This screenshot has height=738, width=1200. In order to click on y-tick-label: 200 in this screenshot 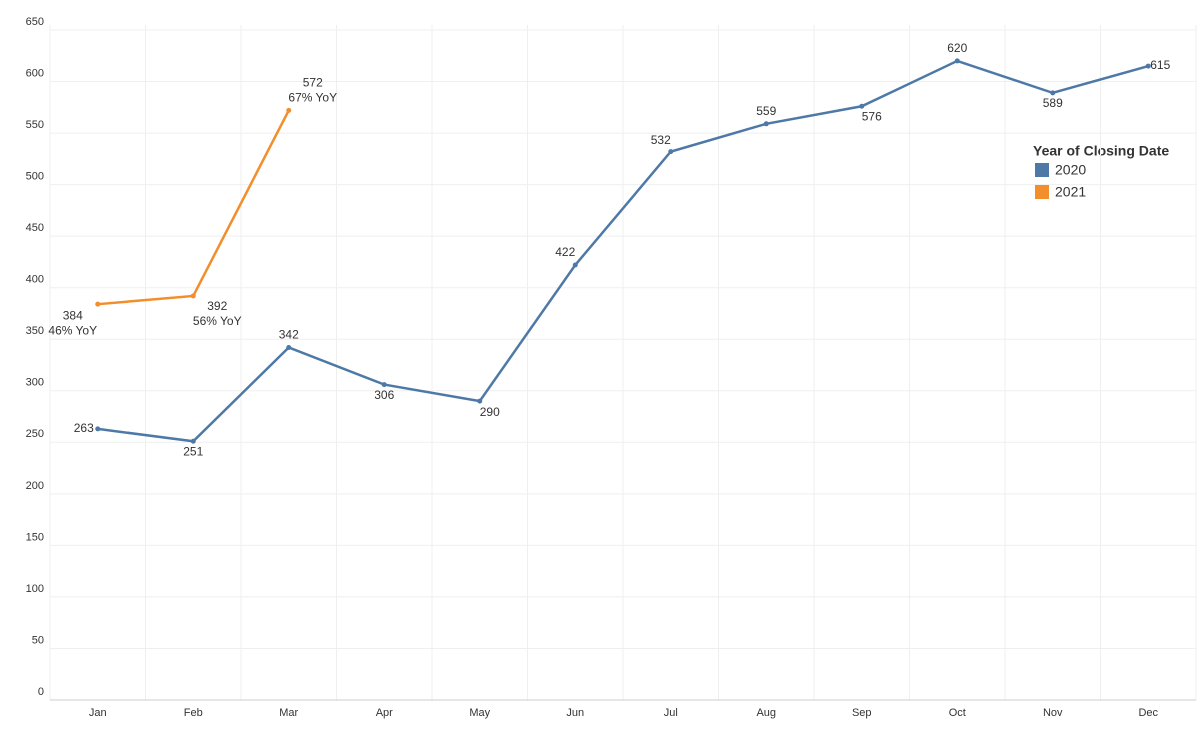, I will do `click(35, 486)`.